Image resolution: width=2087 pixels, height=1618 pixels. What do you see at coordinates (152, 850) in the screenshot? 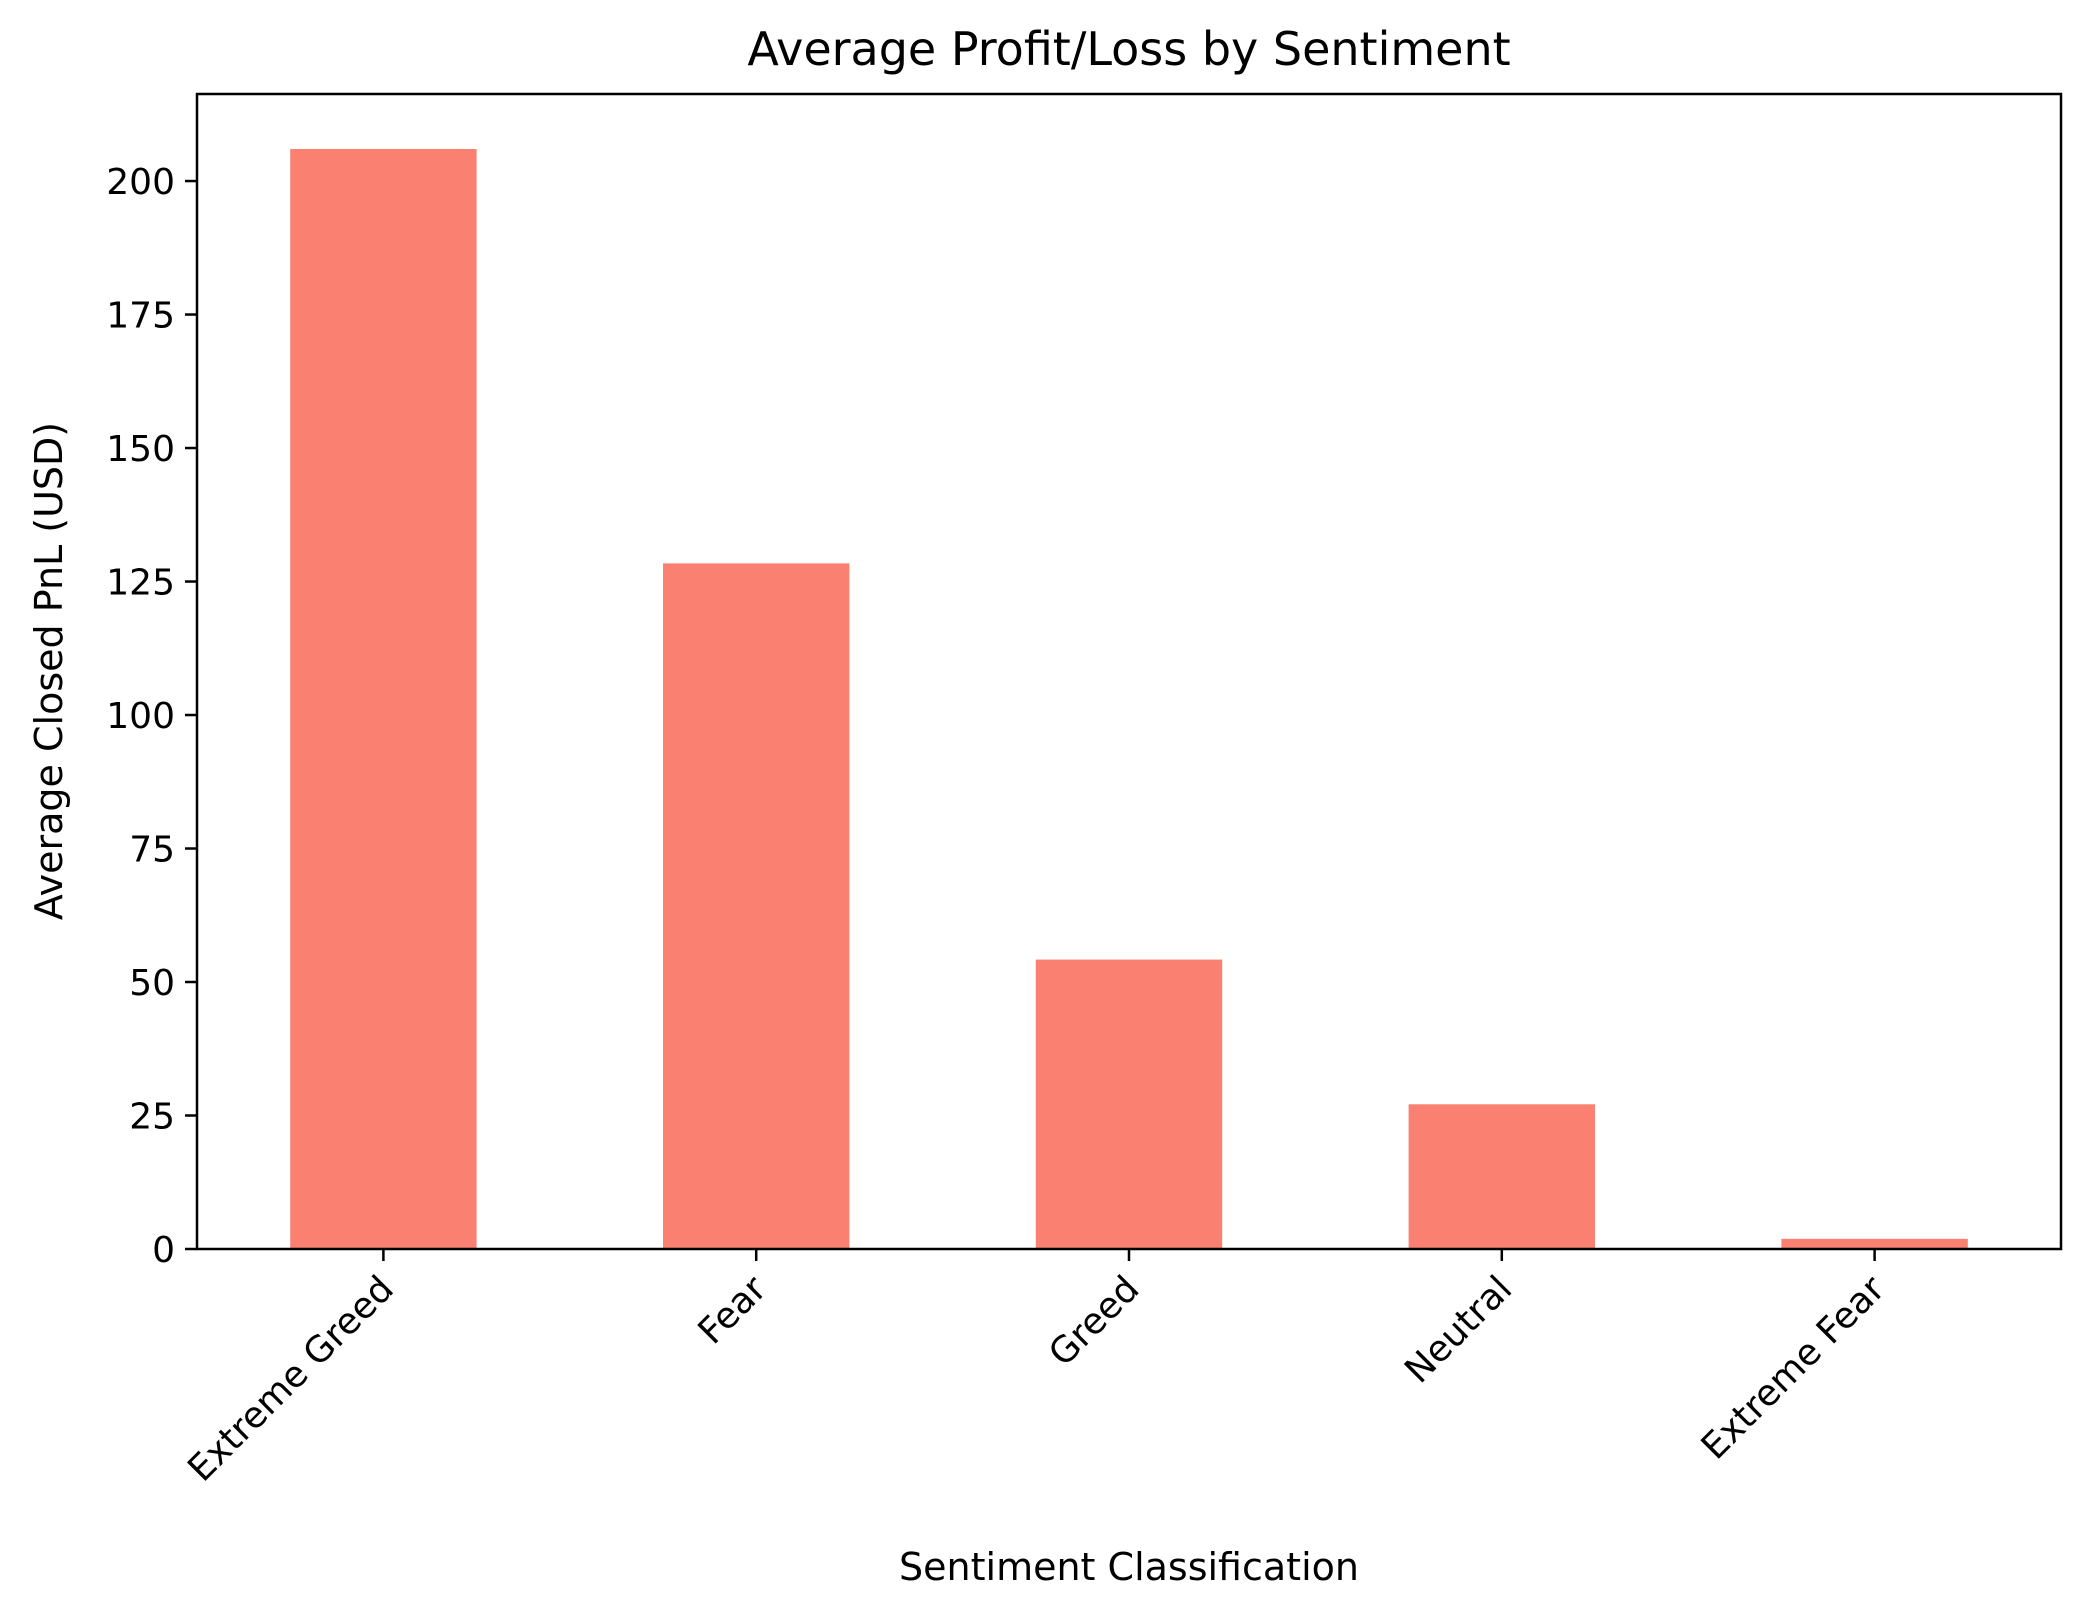
I see `y-tick-label: 75` at bounding box center [152, 850].